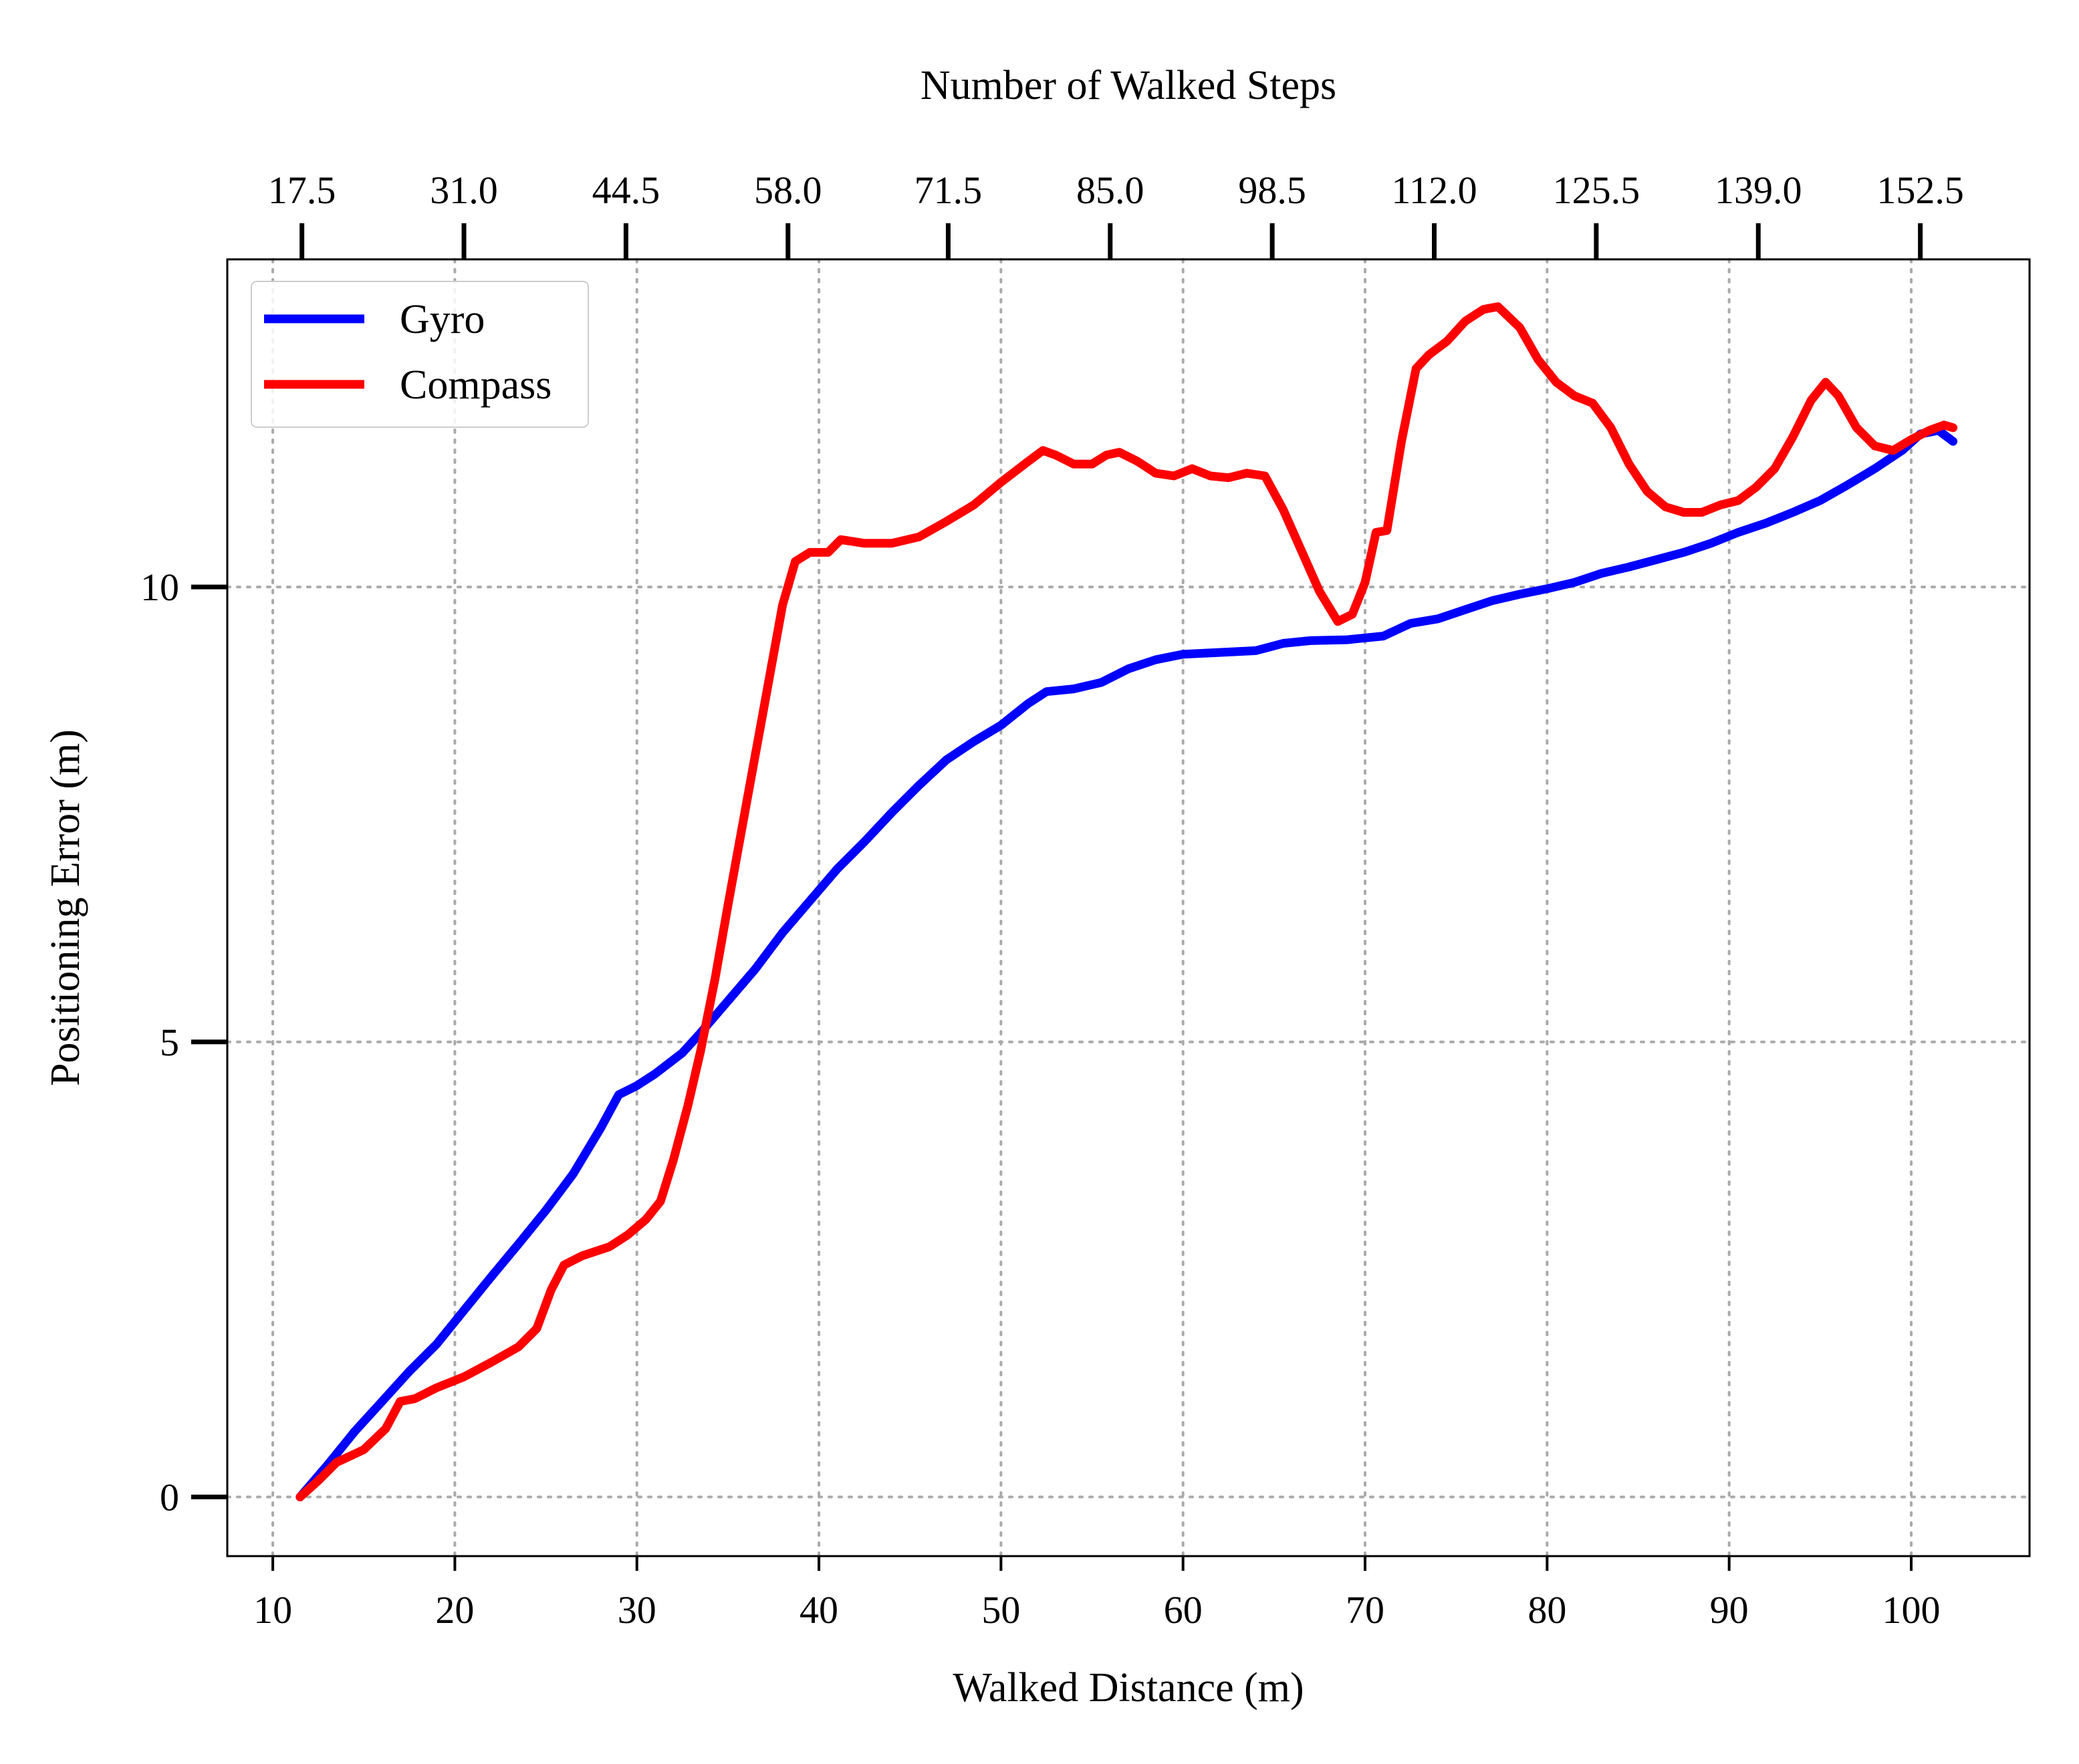  What do you see at coordinates (1183, 1610) in the screenshot?
I see `x-tick-label: 60` at bounding box center [1183, 1610].